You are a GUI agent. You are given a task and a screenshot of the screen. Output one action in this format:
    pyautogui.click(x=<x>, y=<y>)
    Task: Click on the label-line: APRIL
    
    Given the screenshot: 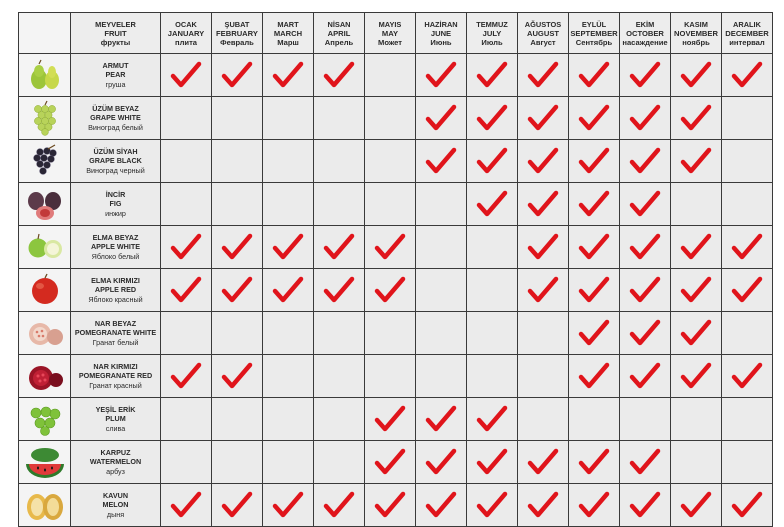 What is the action you would take?
    pyautogui.click(x=339, y=33)
    